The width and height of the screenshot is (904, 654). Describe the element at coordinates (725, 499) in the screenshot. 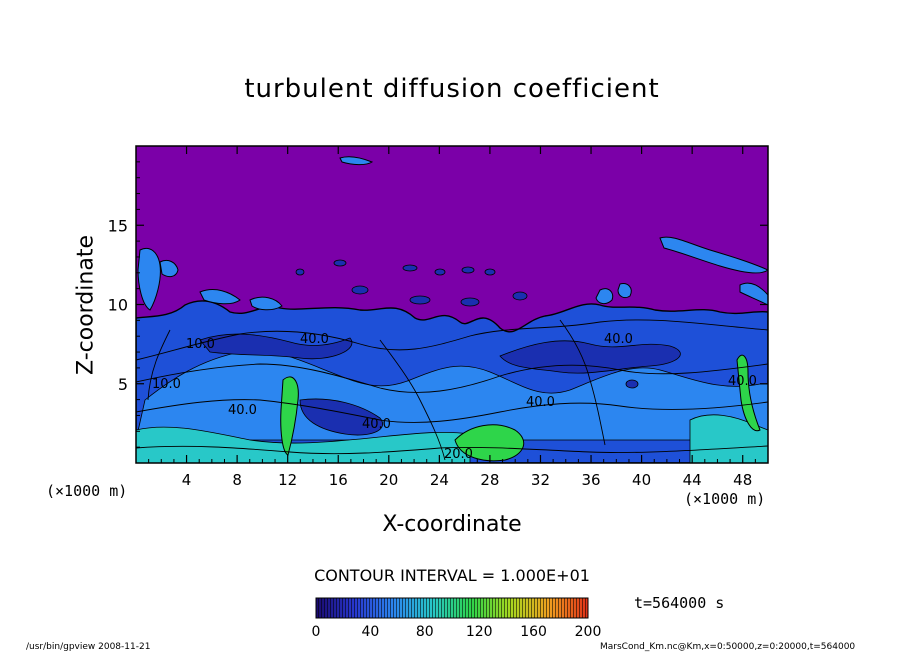

I see `x-unit-right: (×1000 m)` at that location.